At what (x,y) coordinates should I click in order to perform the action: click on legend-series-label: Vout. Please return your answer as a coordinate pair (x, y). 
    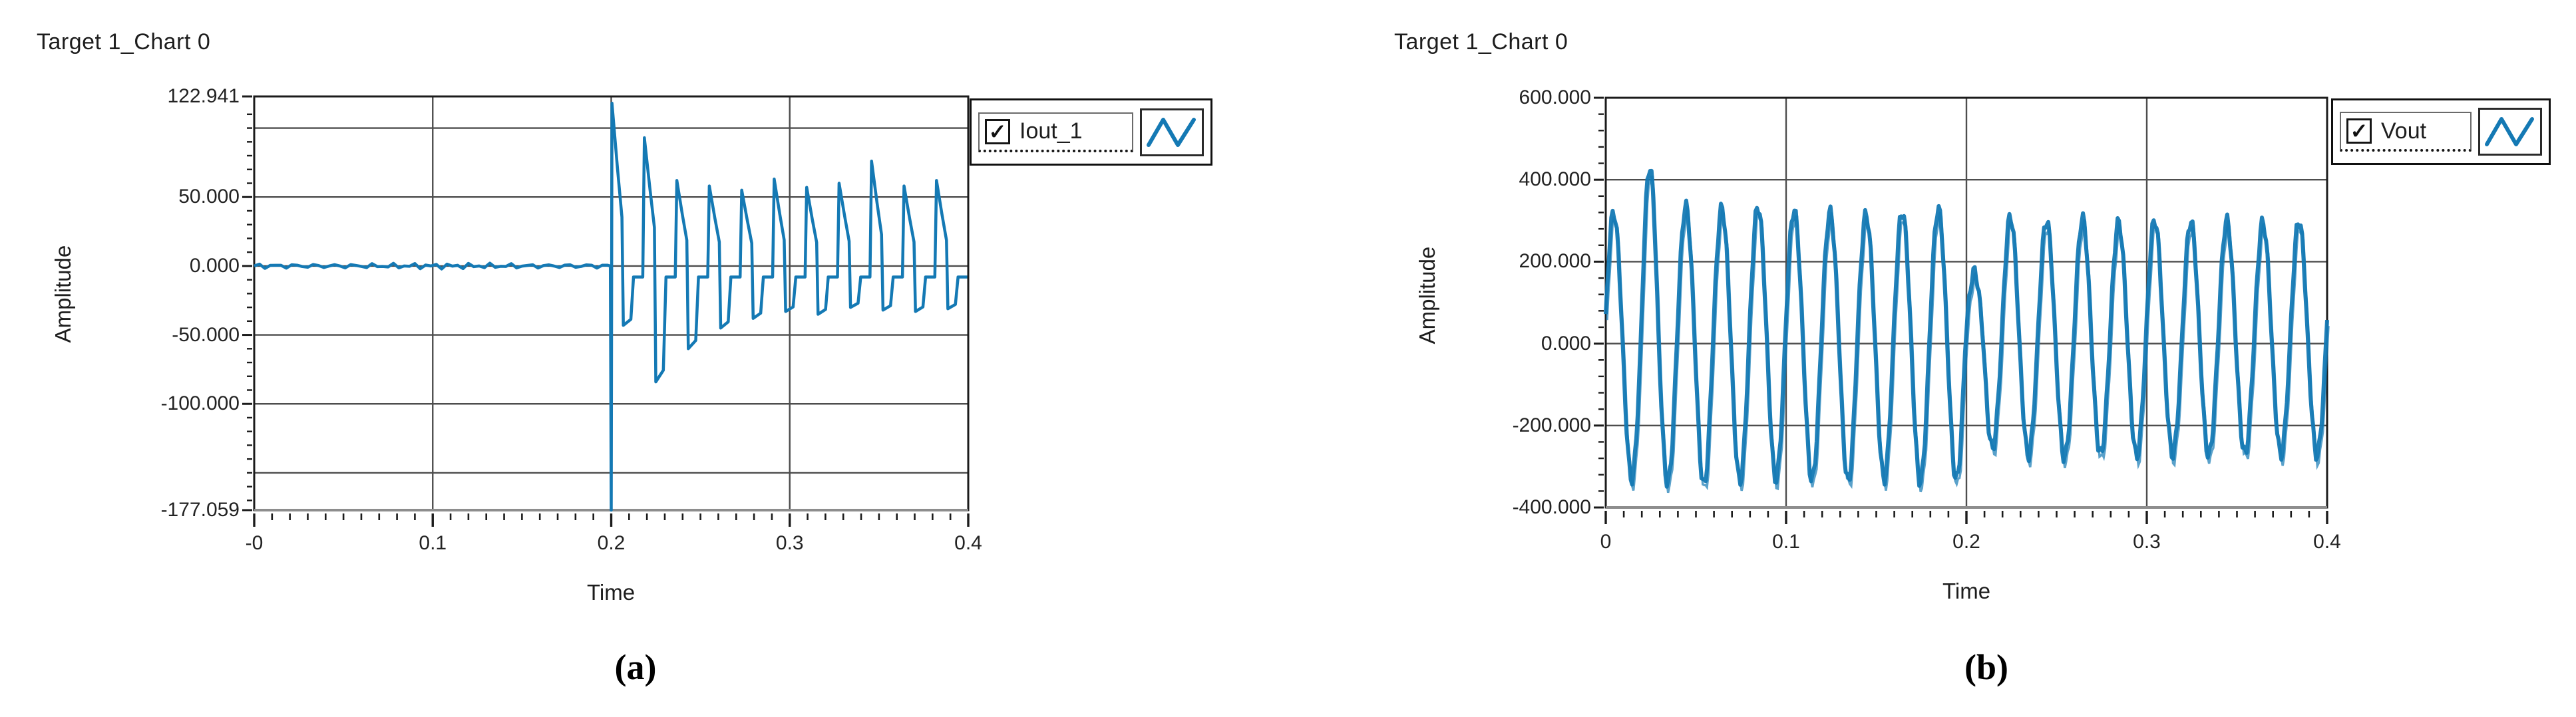
    Looking at the image, I should click on (2404, 131).